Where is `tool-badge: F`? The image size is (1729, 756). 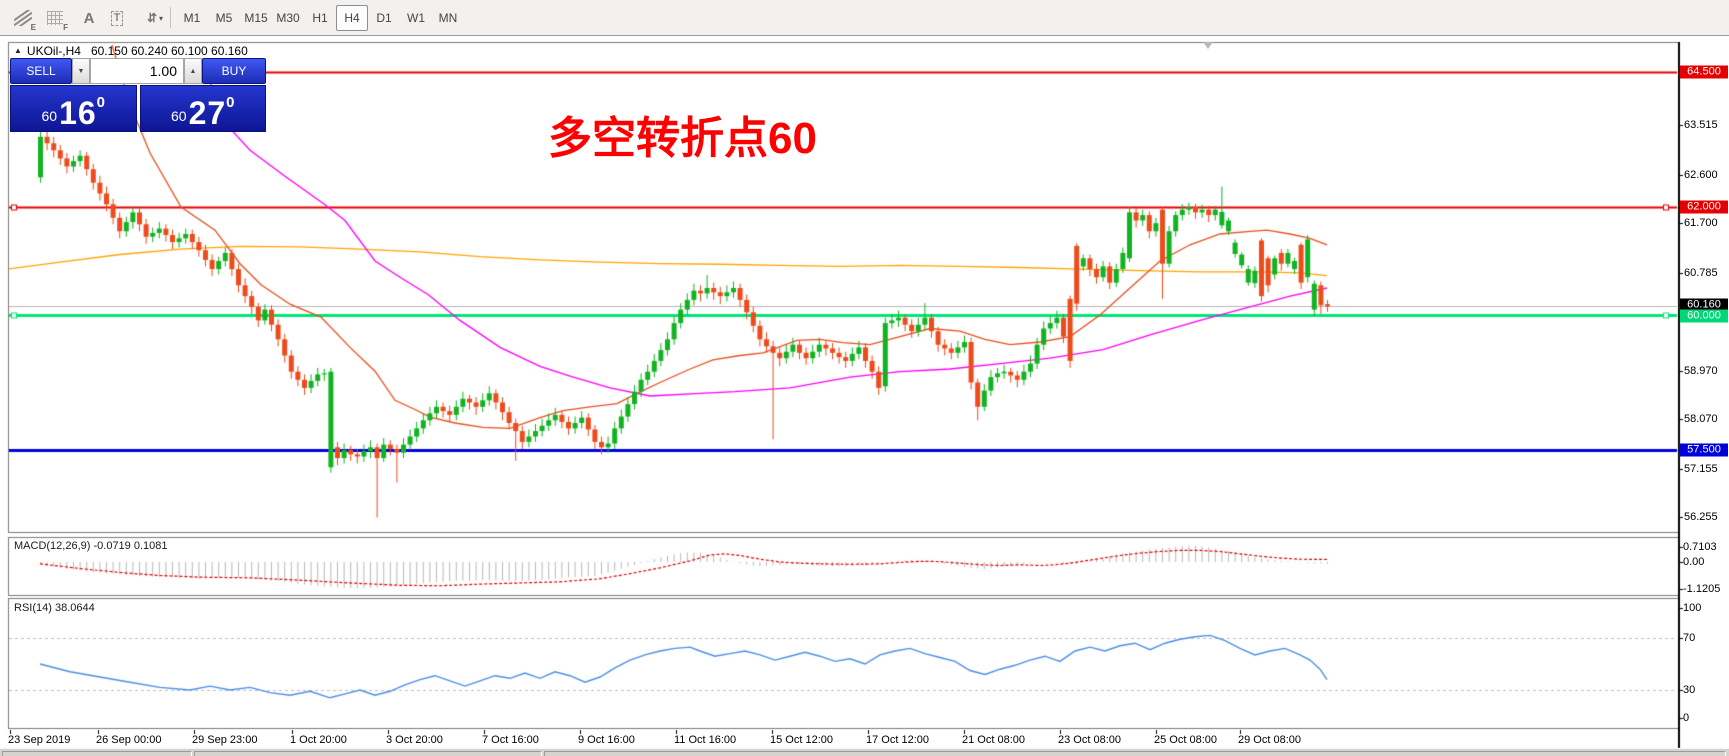 tool-badge: F is located at coordinates (65, 27).